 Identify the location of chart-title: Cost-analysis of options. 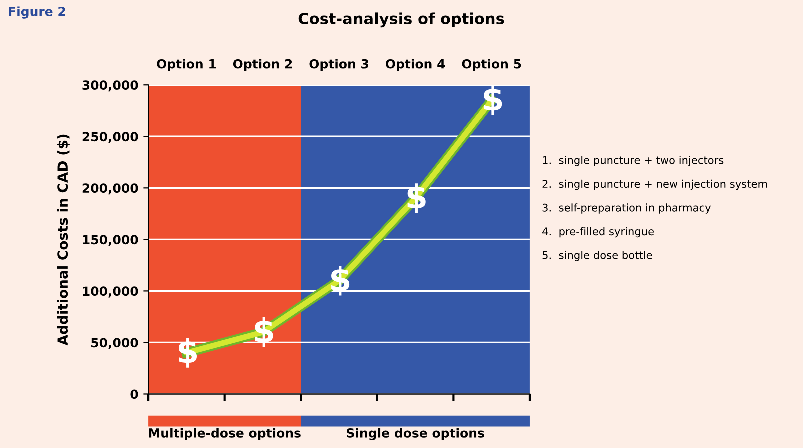
(401, 20).